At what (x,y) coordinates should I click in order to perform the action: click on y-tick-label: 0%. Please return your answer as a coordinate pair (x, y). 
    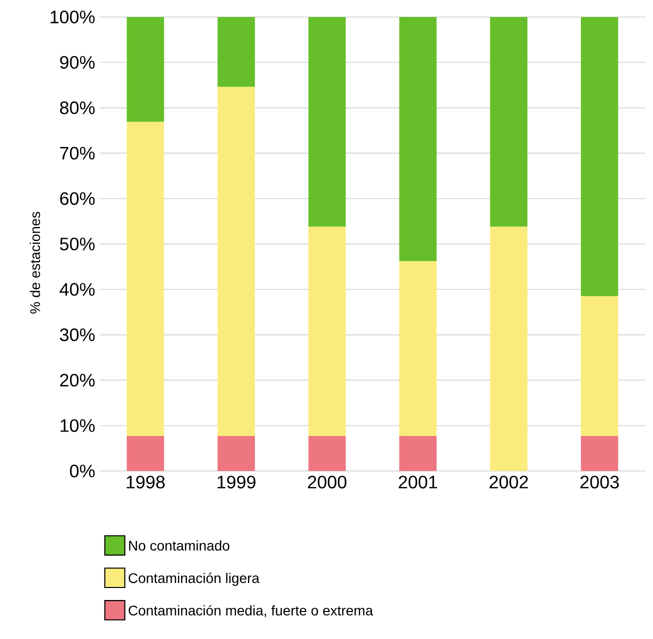
    Looking at the image, I should click on (82, 471).